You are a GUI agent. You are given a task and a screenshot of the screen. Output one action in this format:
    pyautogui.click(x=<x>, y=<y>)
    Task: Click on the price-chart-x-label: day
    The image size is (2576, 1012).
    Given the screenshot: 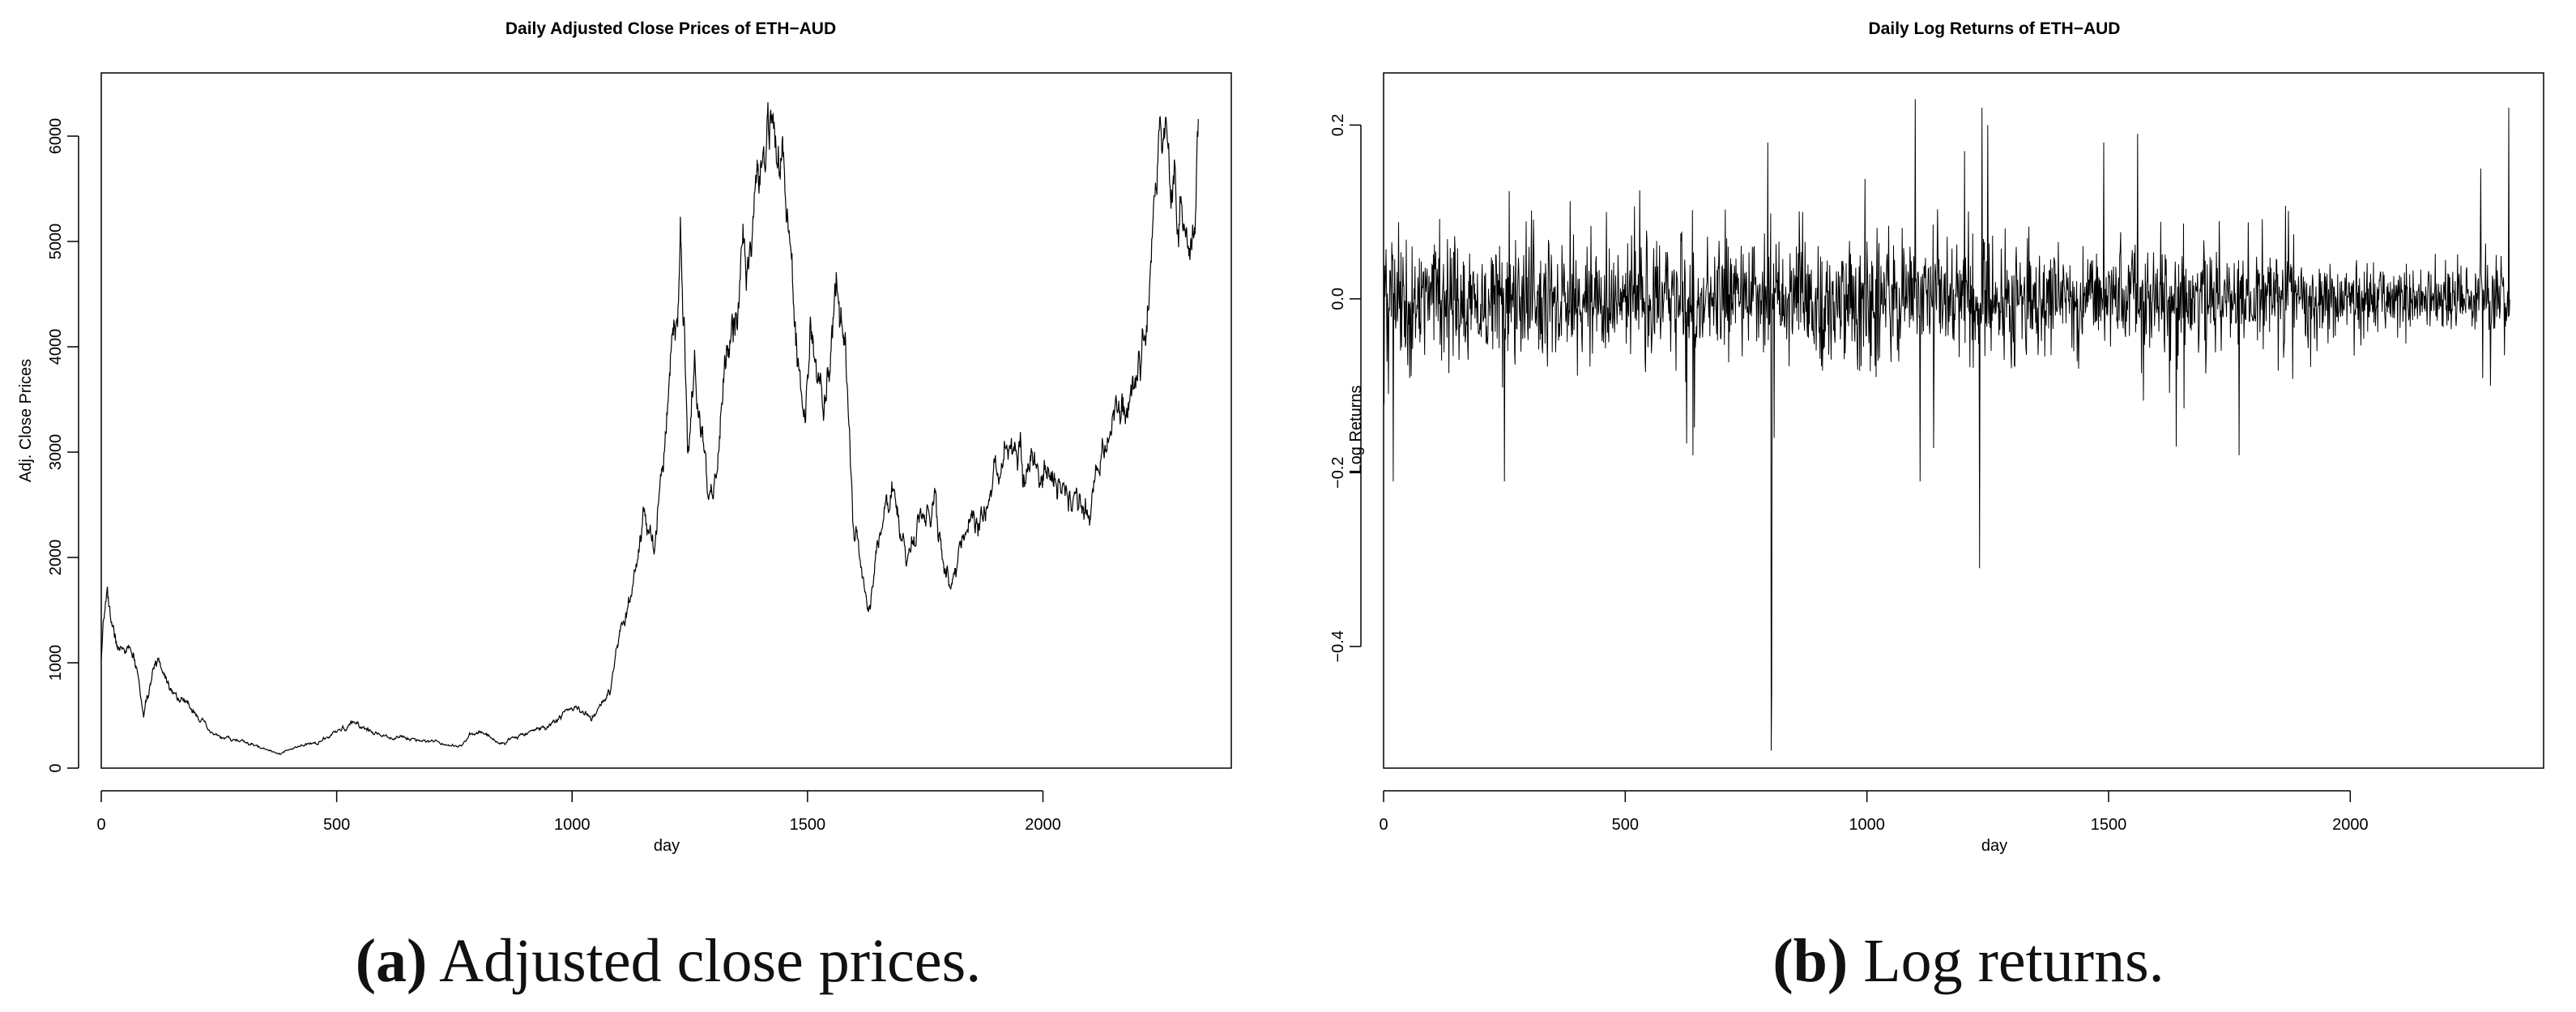 What is the action you would take?
    pyautogui.click(x=667, y=846)
    